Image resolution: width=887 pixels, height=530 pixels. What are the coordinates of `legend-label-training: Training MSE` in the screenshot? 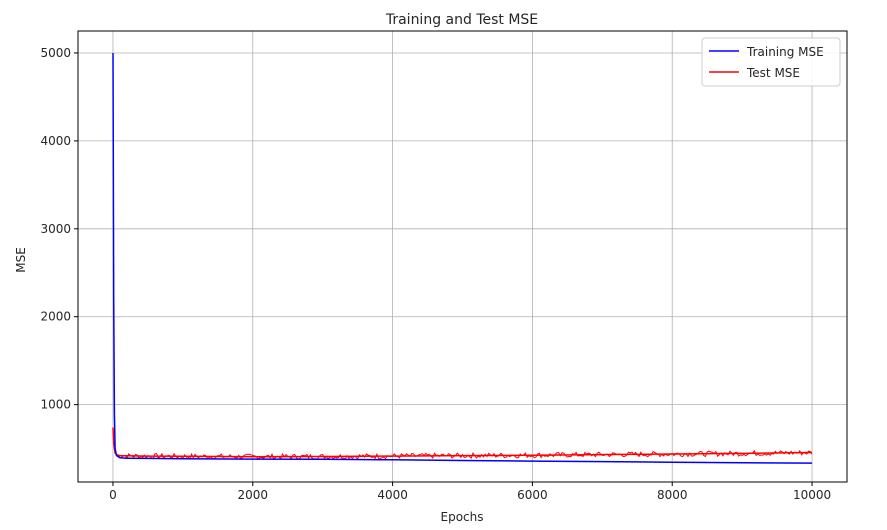 It's located at (785, 52).